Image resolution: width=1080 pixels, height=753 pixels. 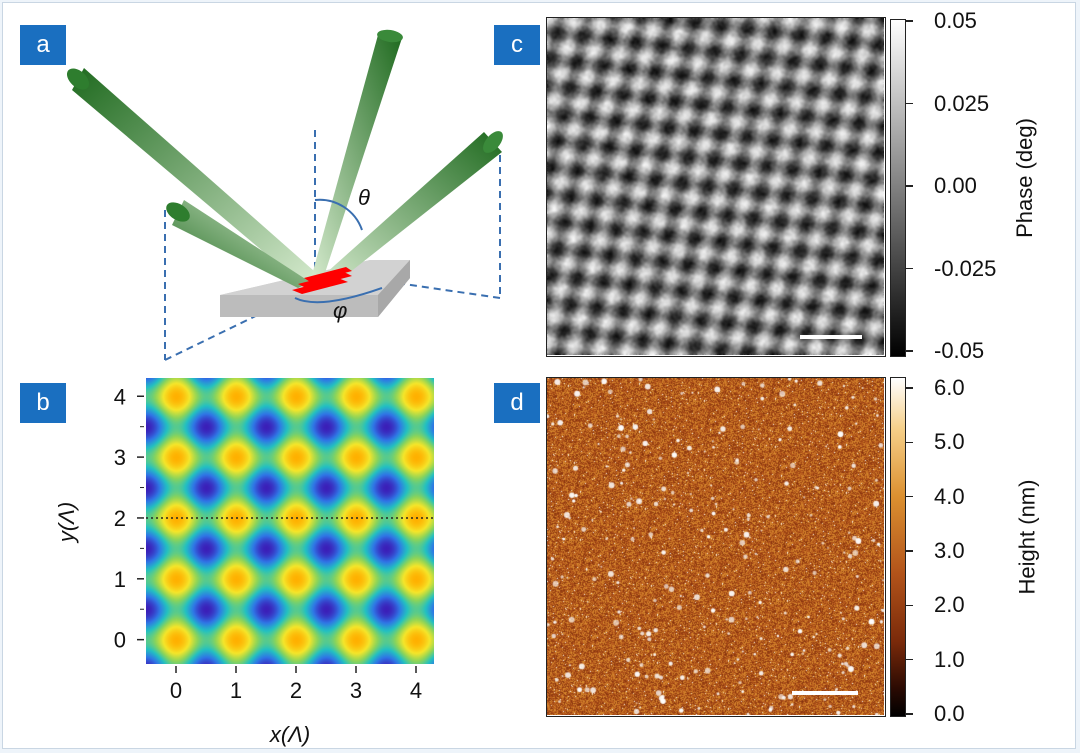 I want to click on colorbar-tick-label: 2.0, so click(x=949, y=605).